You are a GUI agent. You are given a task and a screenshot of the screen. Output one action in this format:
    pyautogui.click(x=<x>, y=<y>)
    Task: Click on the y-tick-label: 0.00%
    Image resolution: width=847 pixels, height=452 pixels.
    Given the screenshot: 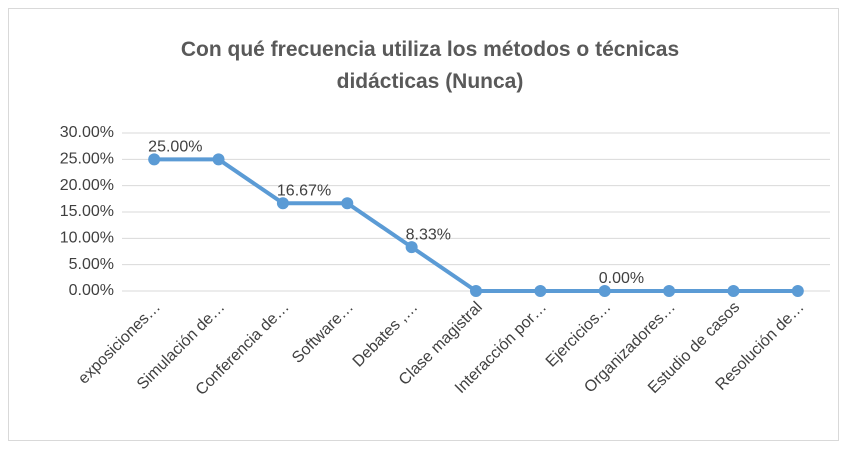 What is the action you would take?
    pyautogui.click(x=91, y=290)
    